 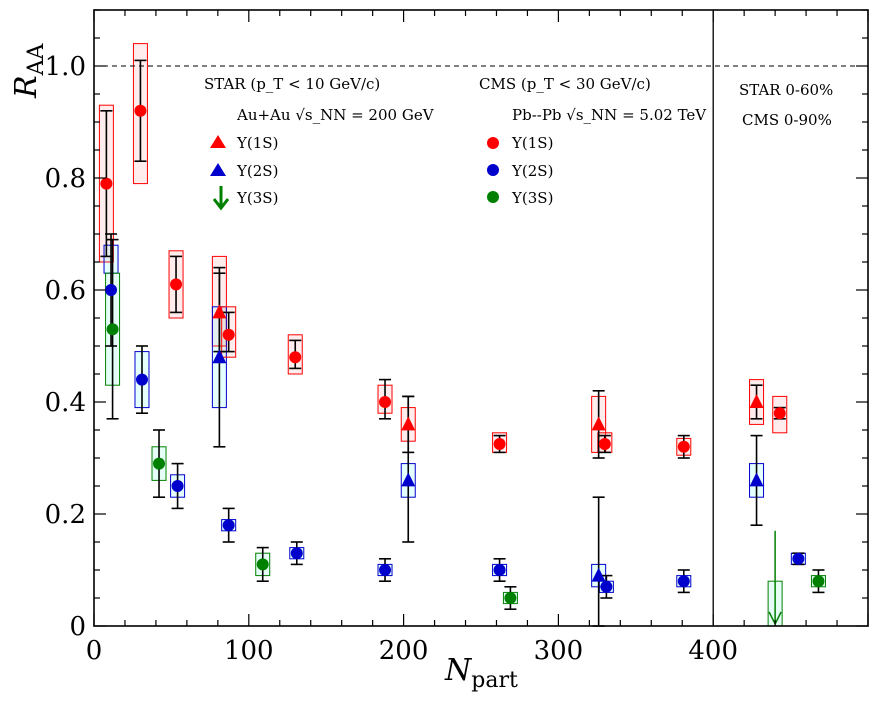 What do you see at coordinates (481, 673) in the screenshot?
I see `x-axis-title: Npart` at bounding box center [481, 673].